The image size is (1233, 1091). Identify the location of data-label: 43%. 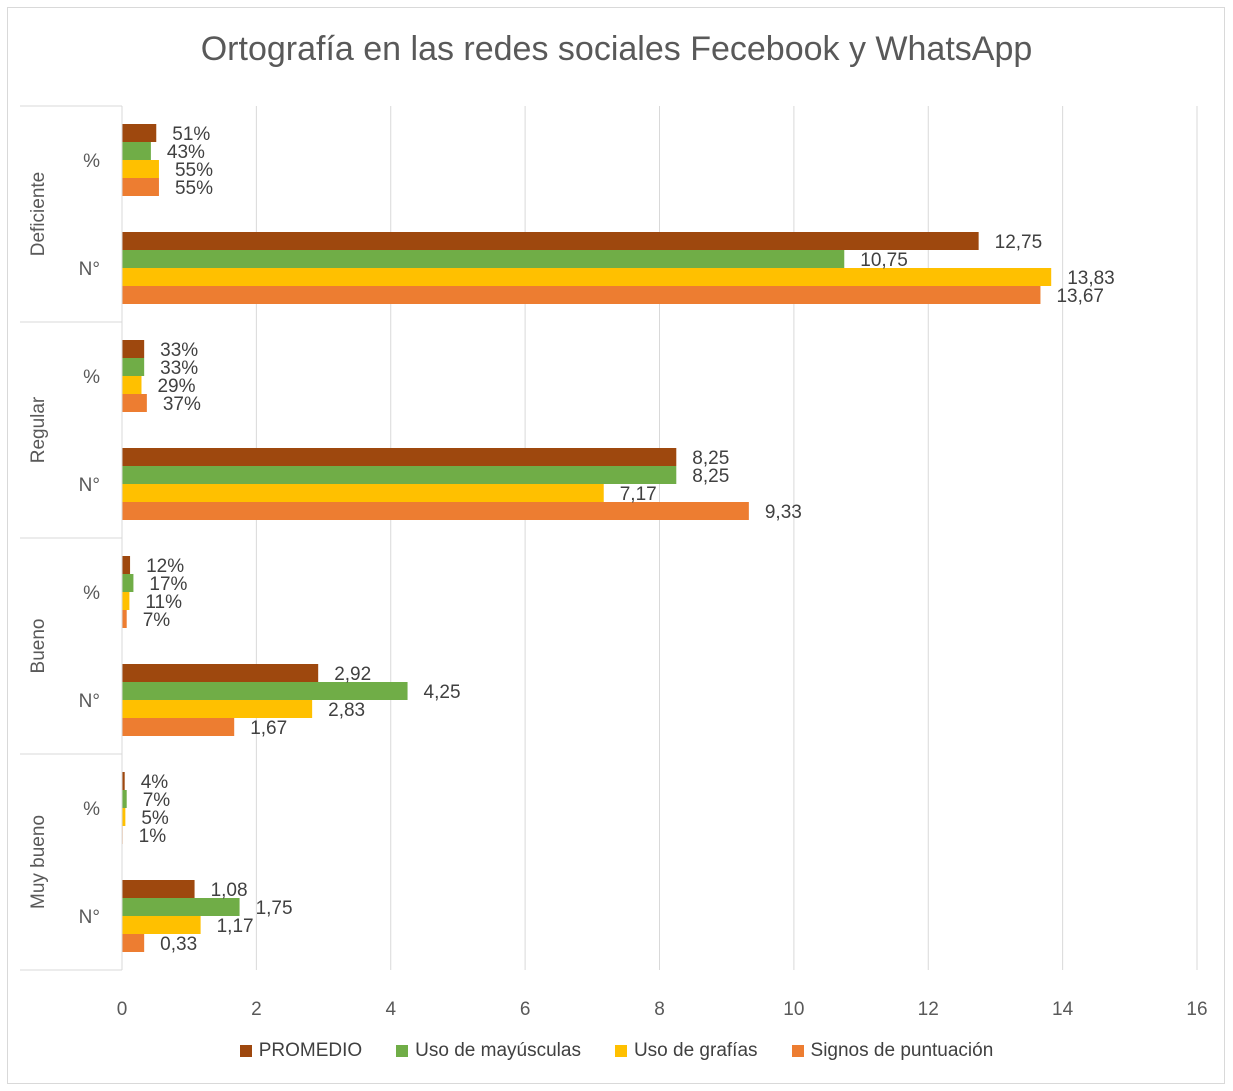
(186, 152).